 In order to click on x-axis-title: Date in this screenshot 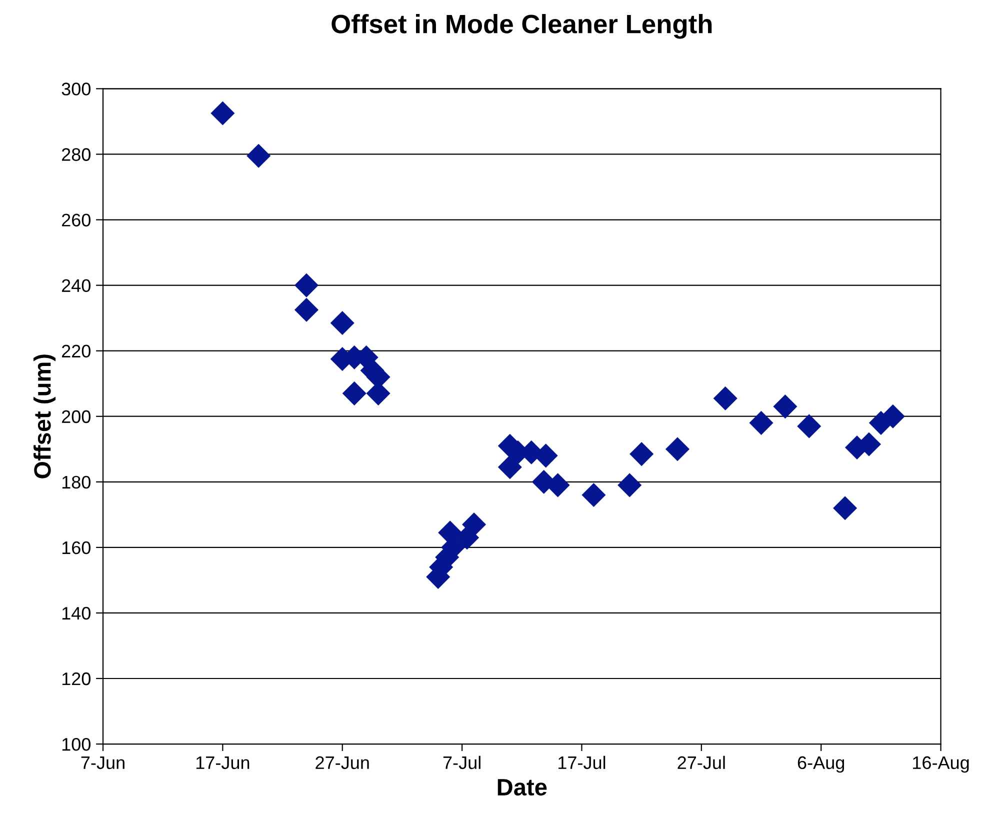, I will do `click(522, 787)`.